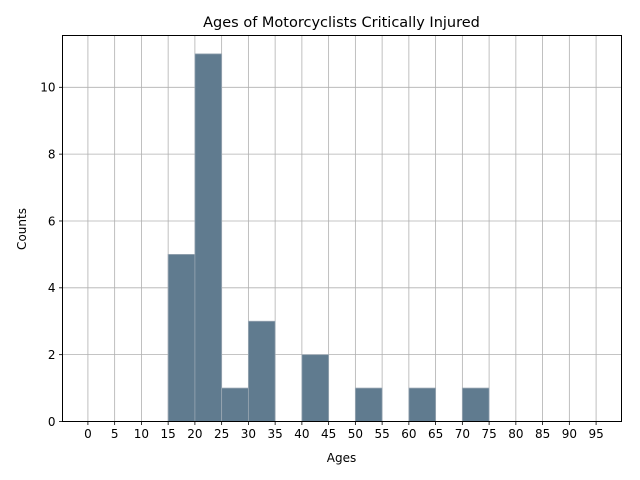 This screenshot has width=640, height=480. I want to click on y-tick-label: 4, so click(52, 288).